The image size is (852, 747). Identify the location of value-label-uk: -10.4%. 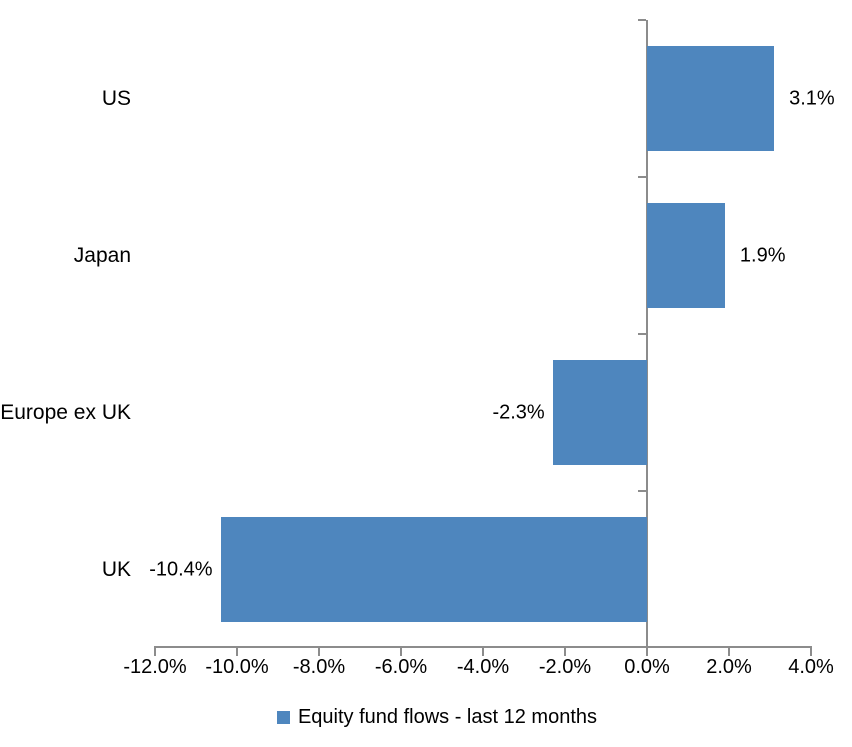
(181, 569).